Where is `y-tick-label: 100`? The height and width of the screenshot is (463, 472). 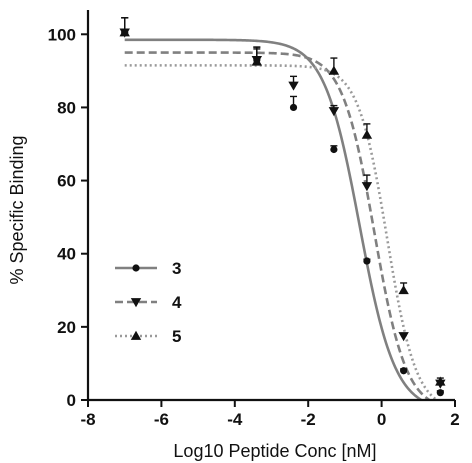 y-tick-label: 100 is located at coordinates (62, 34).